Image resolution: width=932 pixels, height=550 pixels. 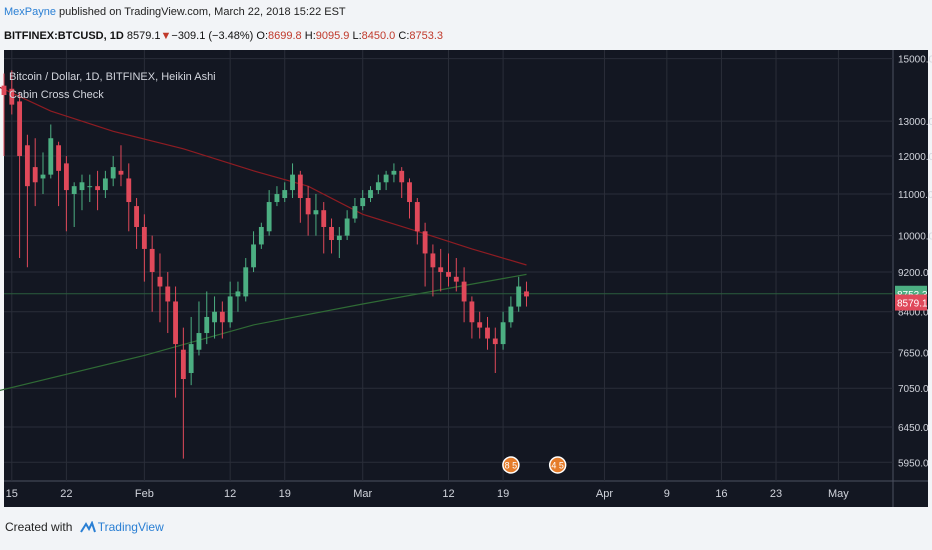 What do you see at coordinates (604, 494) in the screenshot?
I see `time-tick-label: Apr` at bounding box center [604, 494].